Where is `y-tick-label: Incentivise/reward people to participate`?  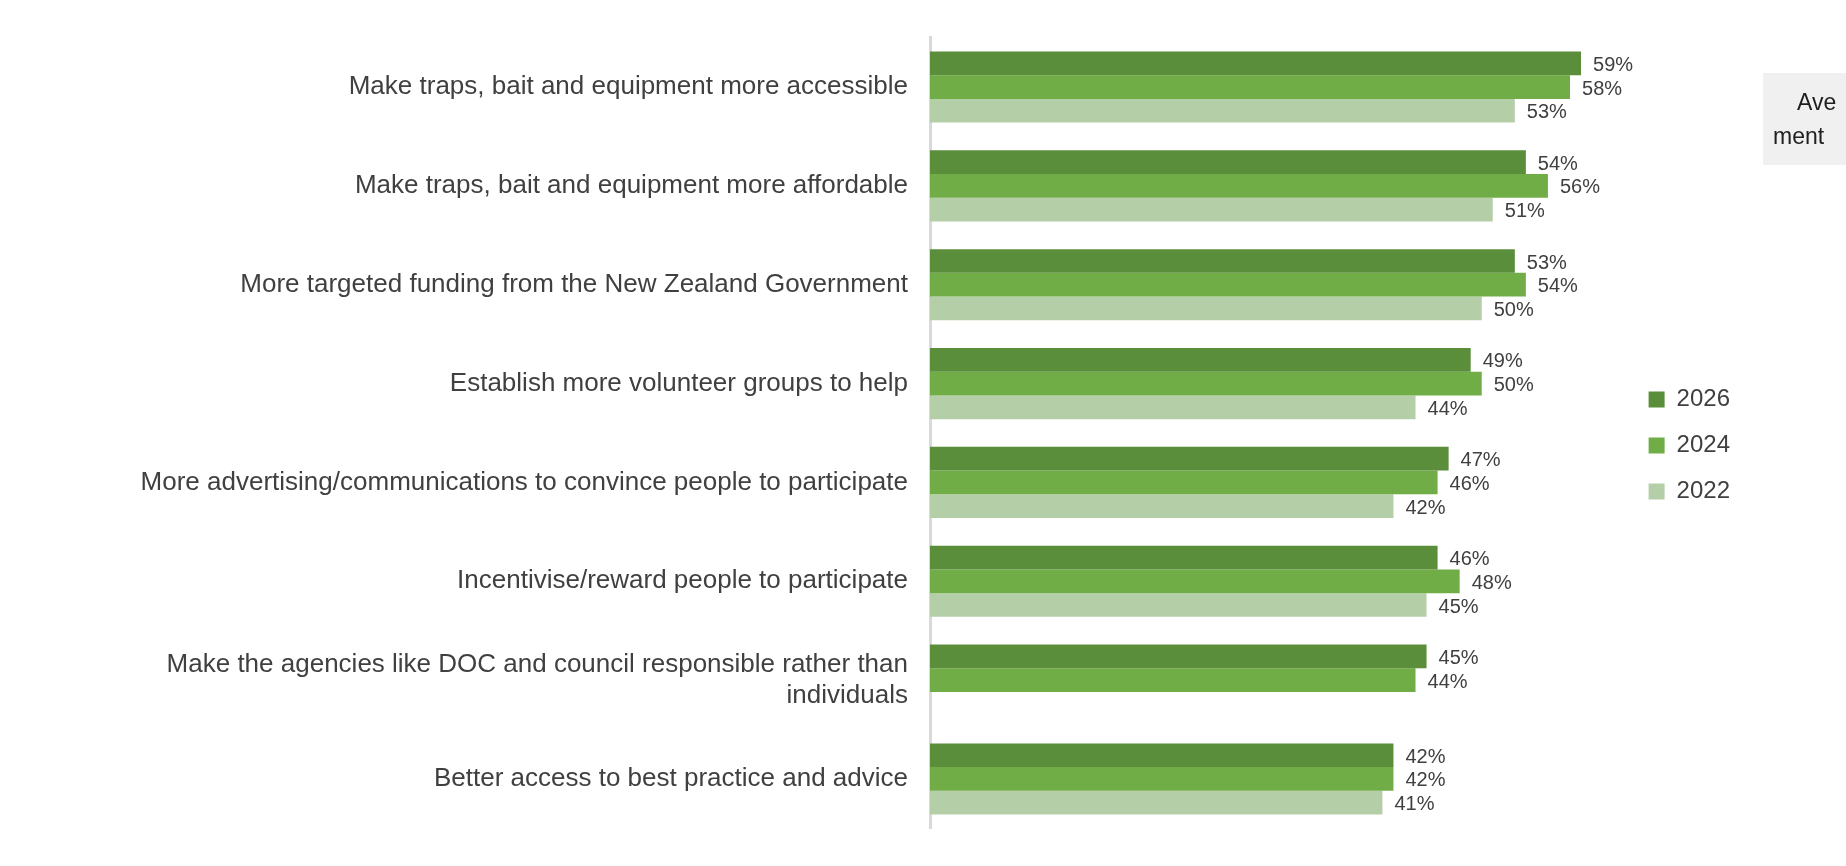 y-tick-label: Incentivise/reward people to participate is located at coordinates (682, 579).